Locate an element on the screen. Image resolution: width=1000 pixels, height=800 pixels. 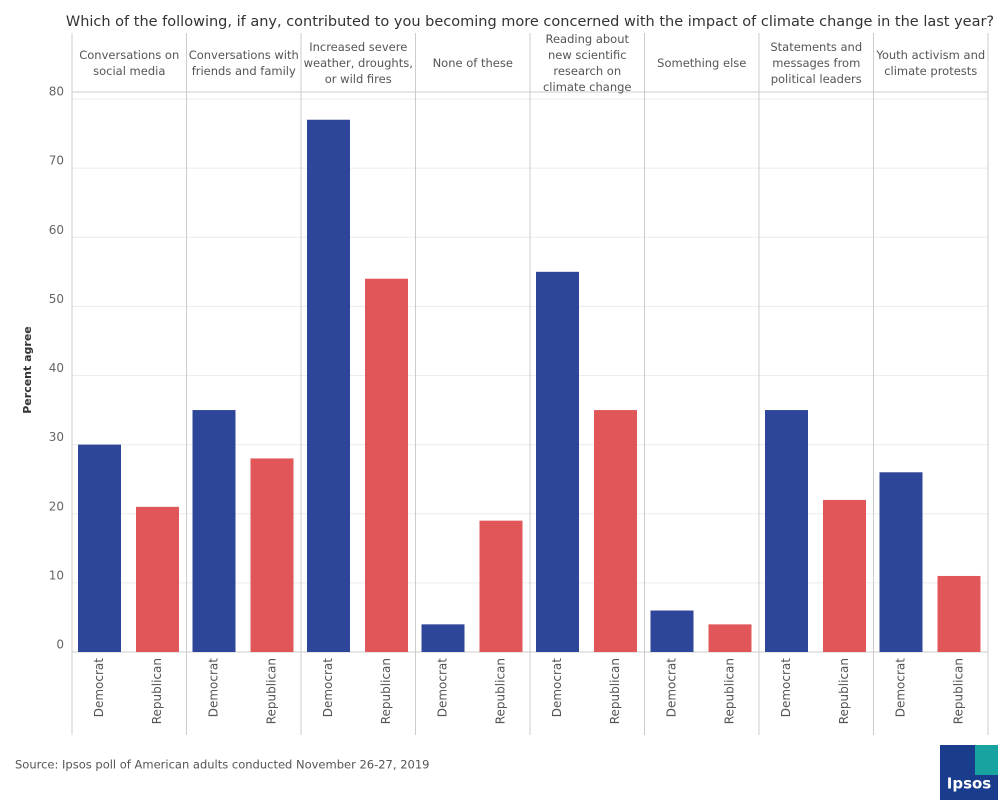
logo: Ipsos is located at coordinates (969, 784).